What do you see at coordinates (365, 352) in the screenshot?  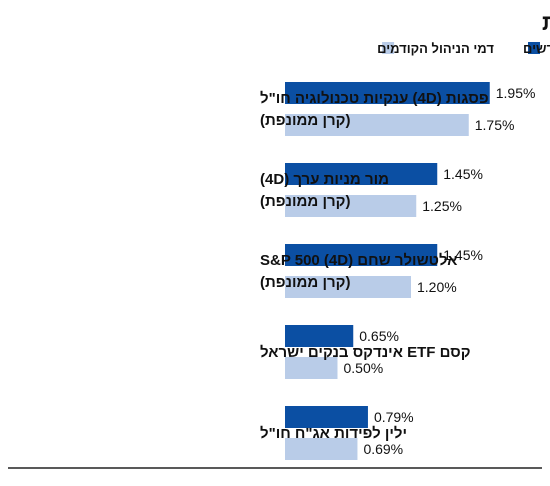 I see `category-label-3-0: קסם ETF אינדקס בנקים ישראל` at bounding box center [365, 352].